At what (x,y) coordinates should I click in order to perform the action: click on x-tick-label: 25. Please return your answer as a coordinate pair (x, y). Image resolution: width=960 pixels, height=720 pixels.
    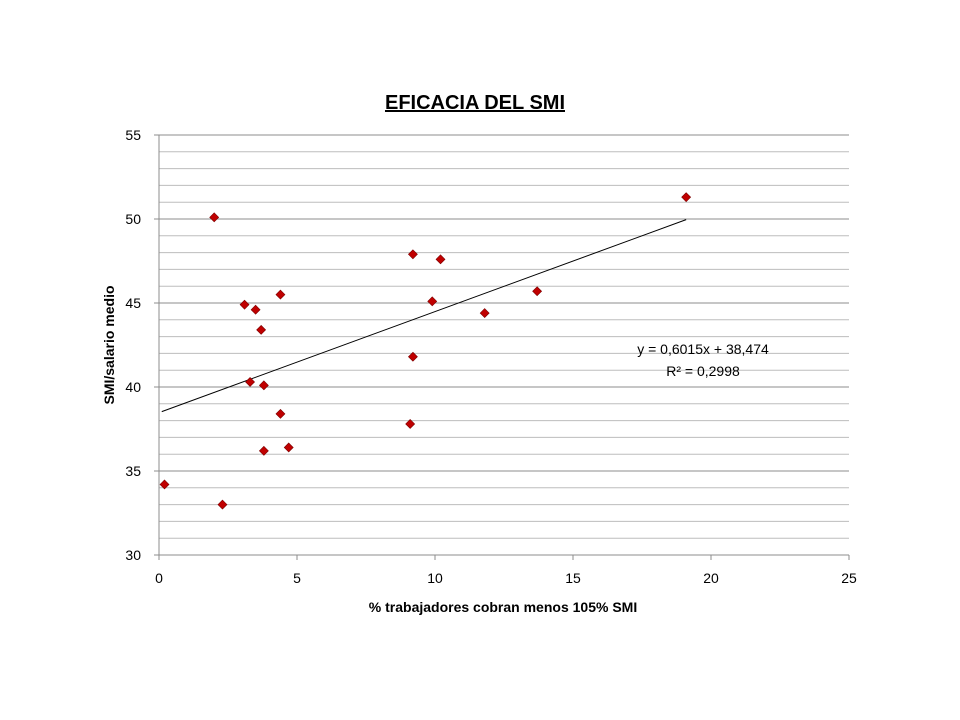
    Looking at the image, I should click on (849, 578).